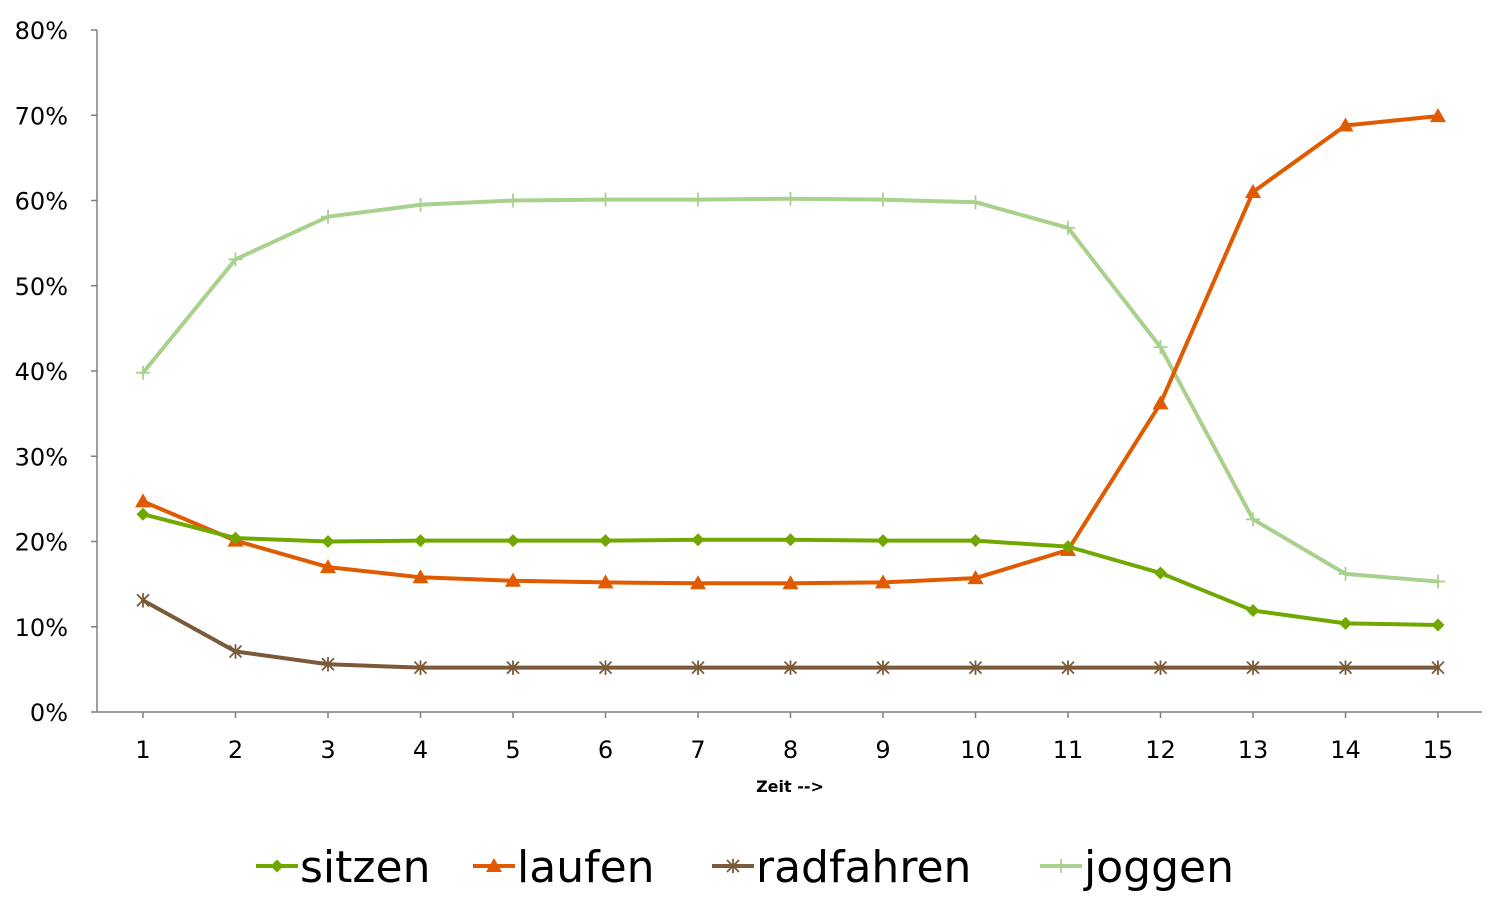  Describe the element at coordinates (41, 116) in the screenshot. I see `y-tick-label: 70%` at that location.